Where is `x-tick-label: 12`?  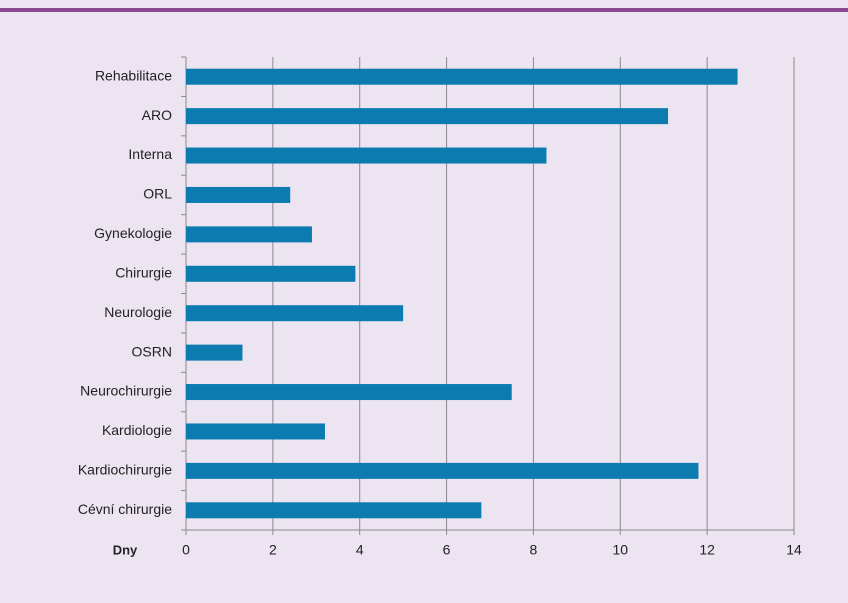
x-tick-label: 12 is located at coordinates (707, 550).